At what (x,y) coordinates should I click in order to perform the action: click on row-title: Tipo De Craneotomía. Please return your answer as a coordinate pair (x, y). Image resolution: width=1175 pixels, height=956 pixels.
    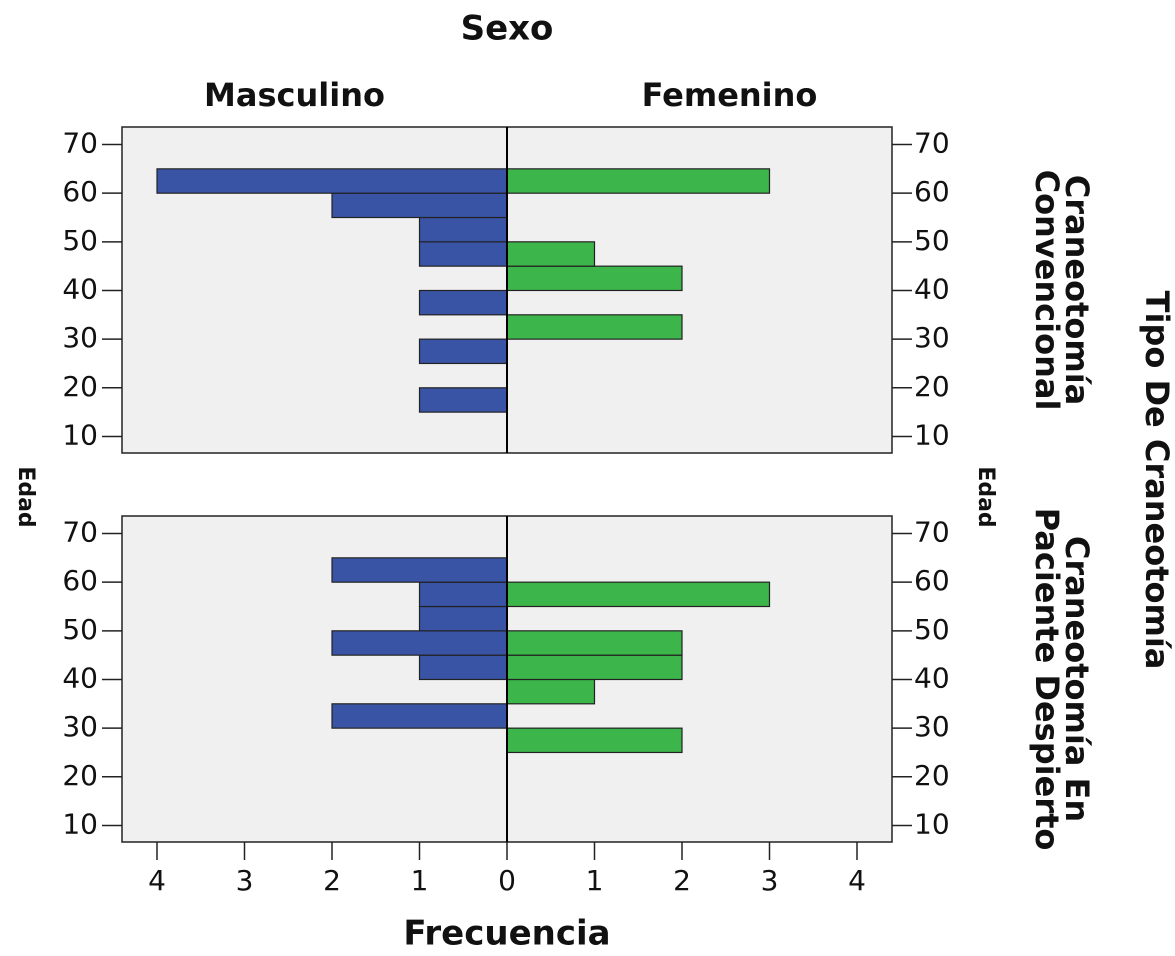
    Looking at the image, I should click on (1156, 480).